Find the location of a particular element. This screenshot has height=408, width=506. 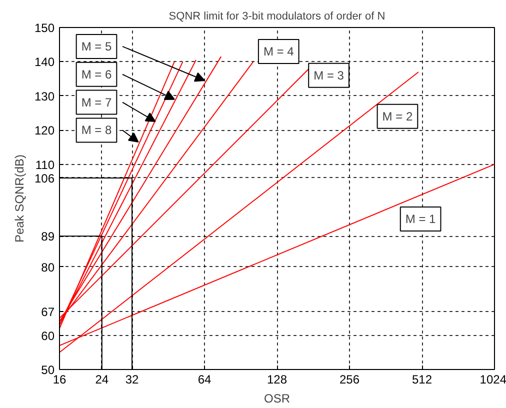

chart-title: SQNR limit for 3-bit modulators of order of N is located at coordinates (277, 16).